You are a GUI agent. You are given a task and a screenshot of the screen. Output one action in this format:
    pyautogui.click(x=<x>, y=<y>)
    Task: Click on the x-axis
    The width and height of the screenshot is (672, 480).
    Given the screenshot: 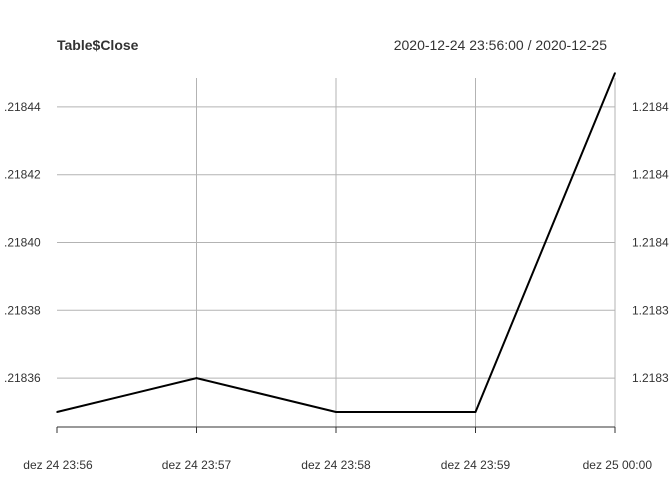 What is the action you would take?
    pyautogui.click(x=336, y=429)
    